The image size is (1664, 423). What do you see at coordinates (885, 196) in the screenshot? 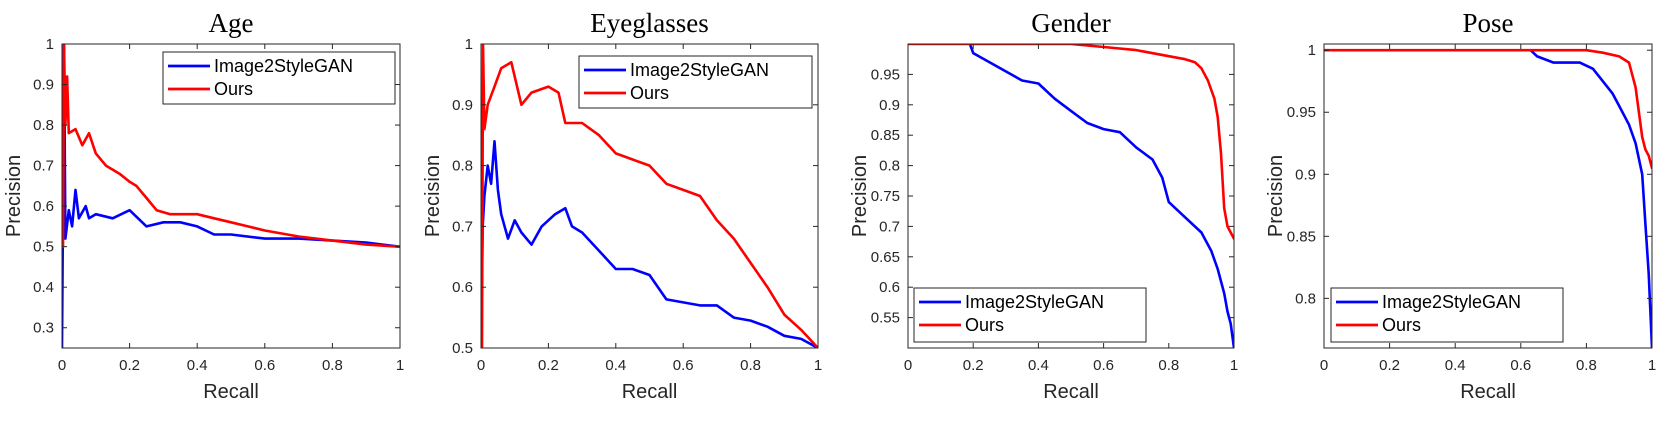
I see `y-tick-label: 0.75` at bounding box center [885, 196].